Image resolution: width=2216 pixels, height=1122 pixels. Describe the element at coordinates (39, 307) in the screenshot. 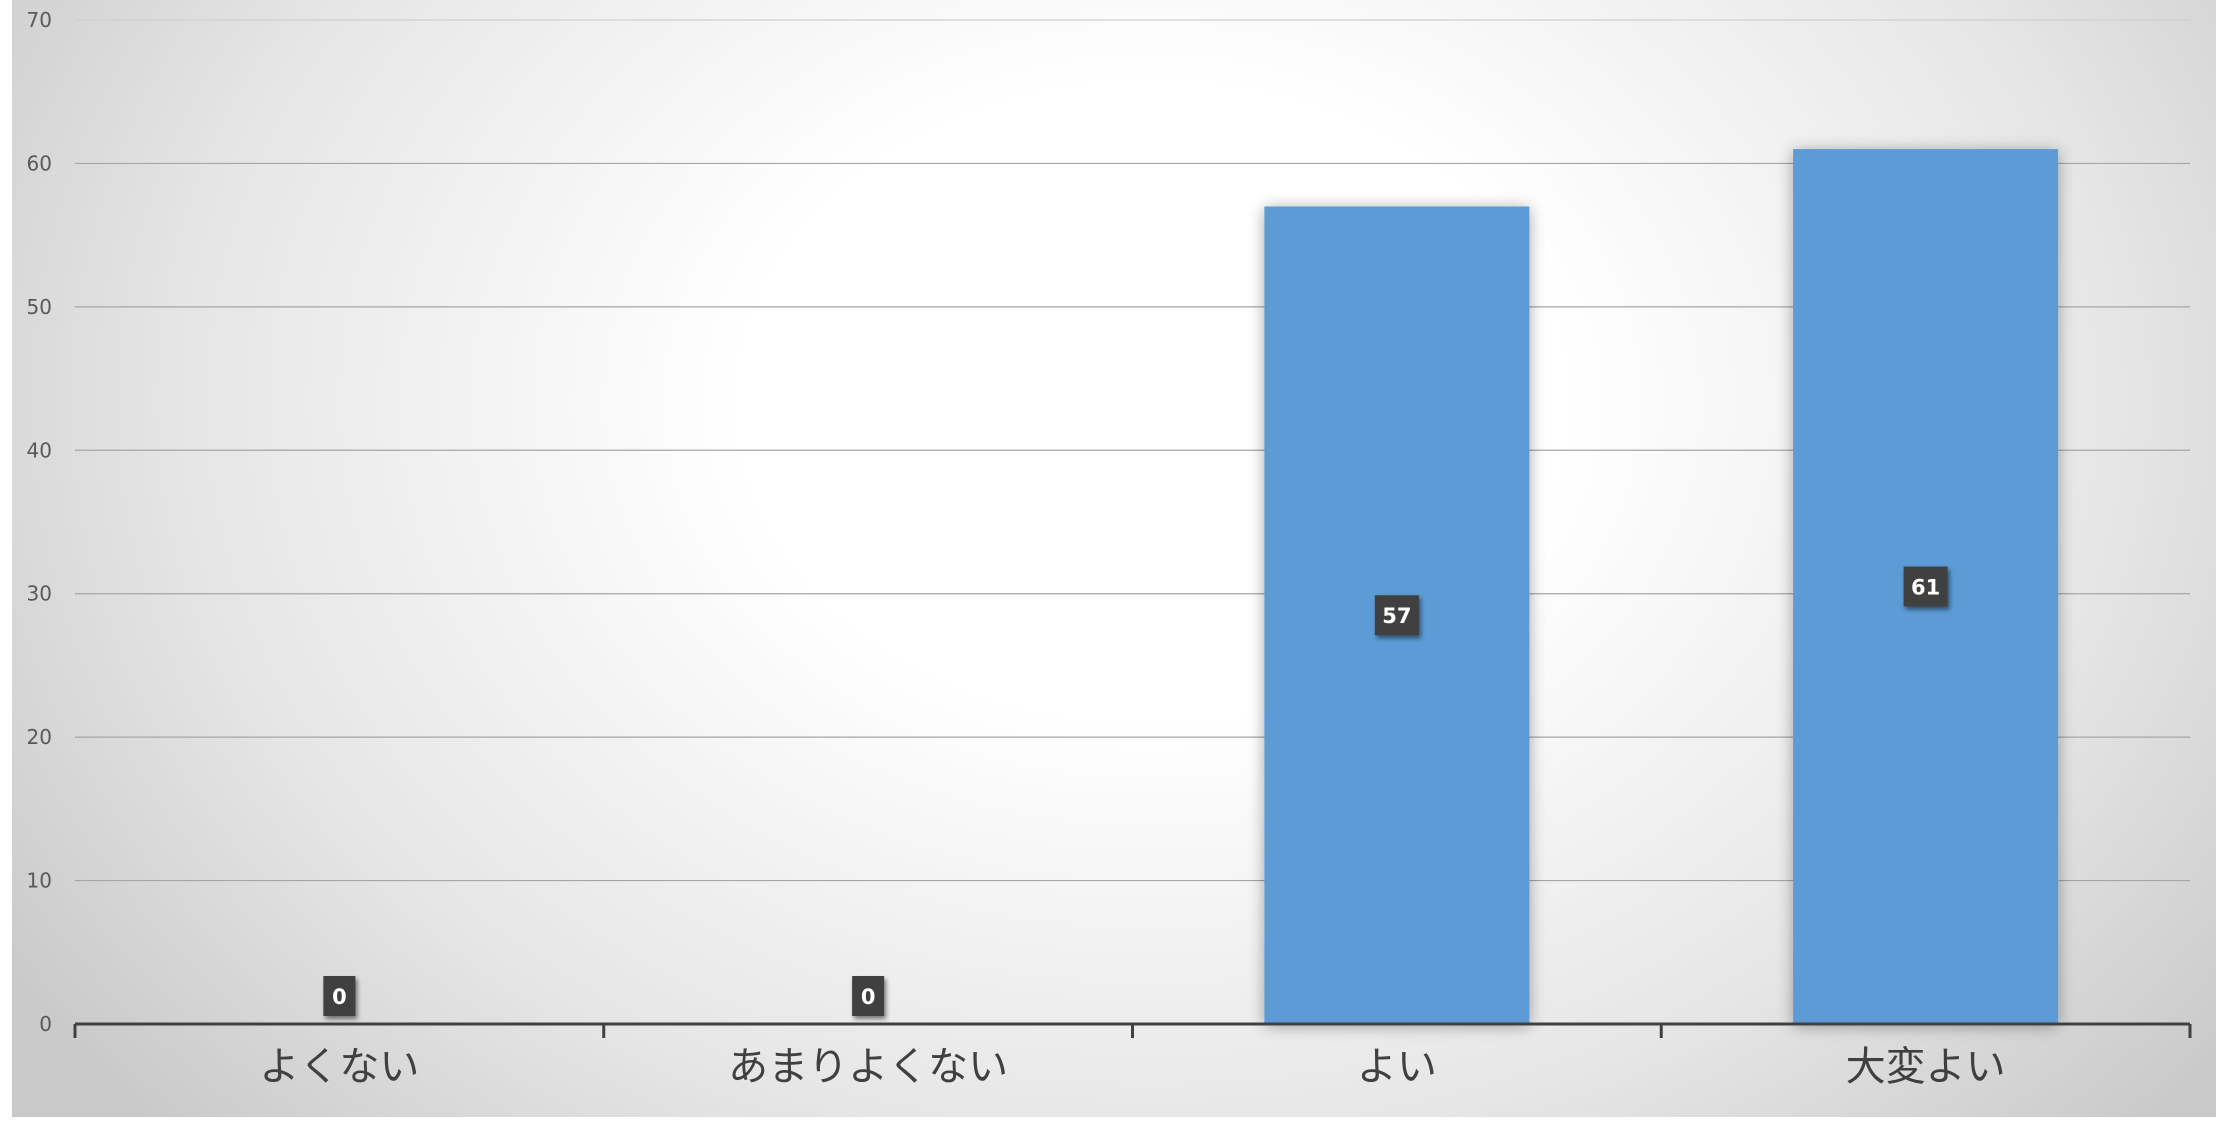

I see `y-tick-label-50: 50` at that location.